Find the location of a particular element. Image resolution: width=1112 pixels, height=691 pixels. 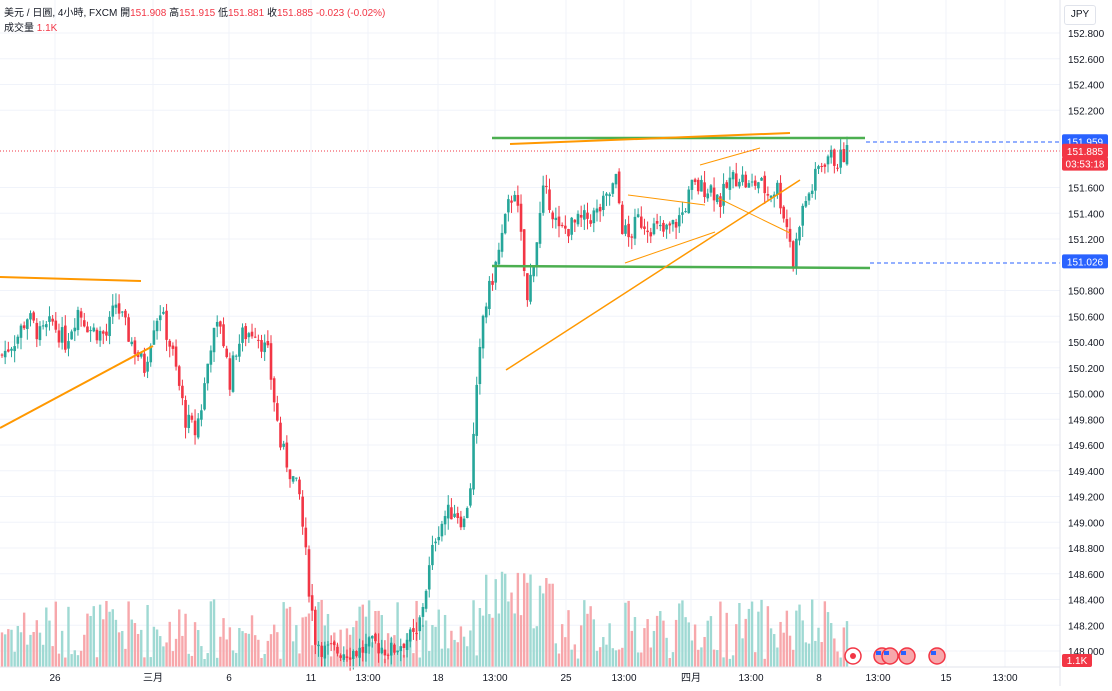

wedge-lower is located at coordinates (670, 247).